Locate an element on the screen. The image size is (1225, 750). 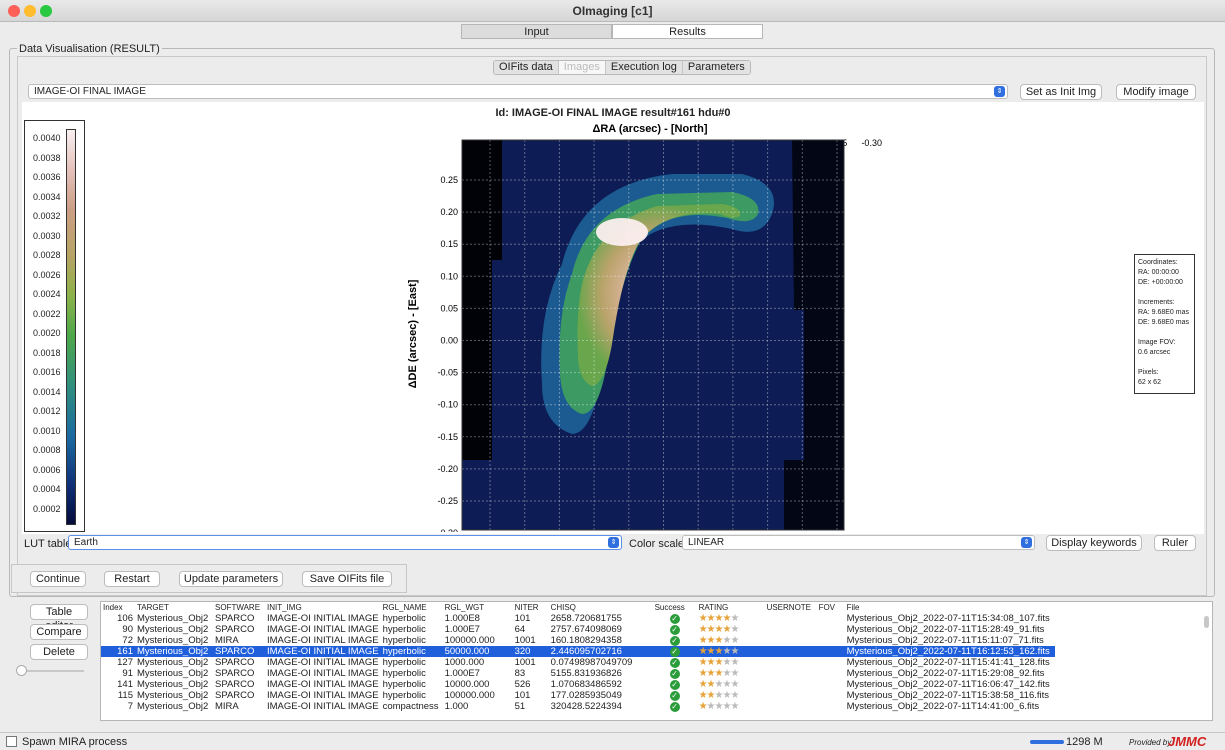
table-cell: 0.07498987049709 is located at coordinates (591, 662).